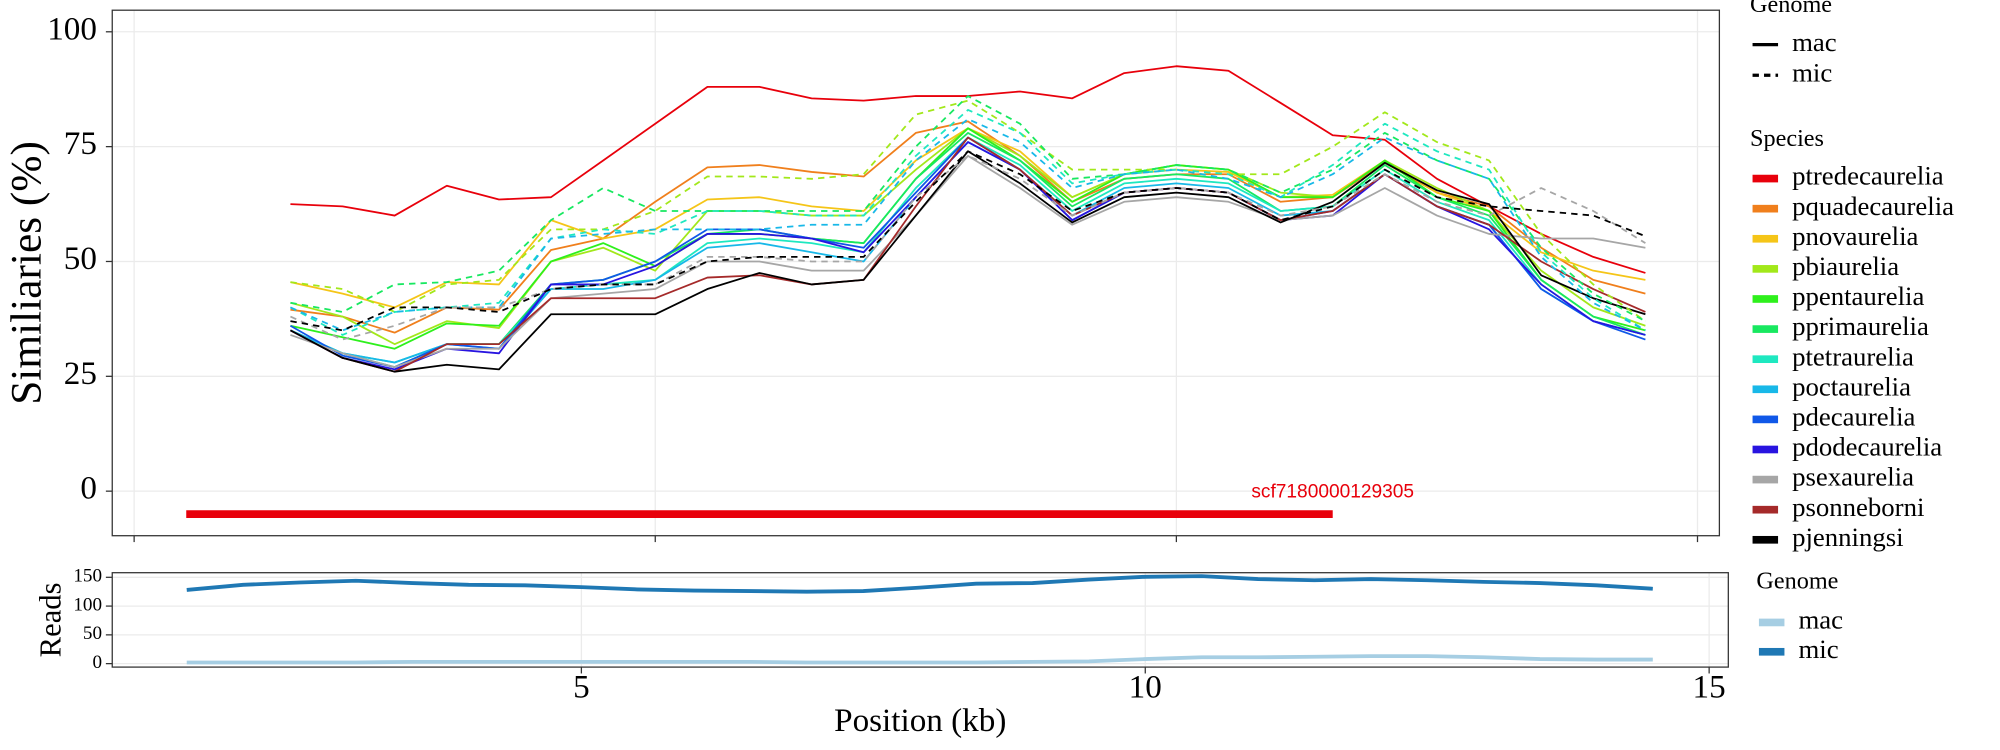 The height and width of the screenshot is (750, 2000). What do you see at coordinates (1858, 296) in the screenshot?
I see `legend-label: ppentaurelia` at bounding box center [1858, 296].